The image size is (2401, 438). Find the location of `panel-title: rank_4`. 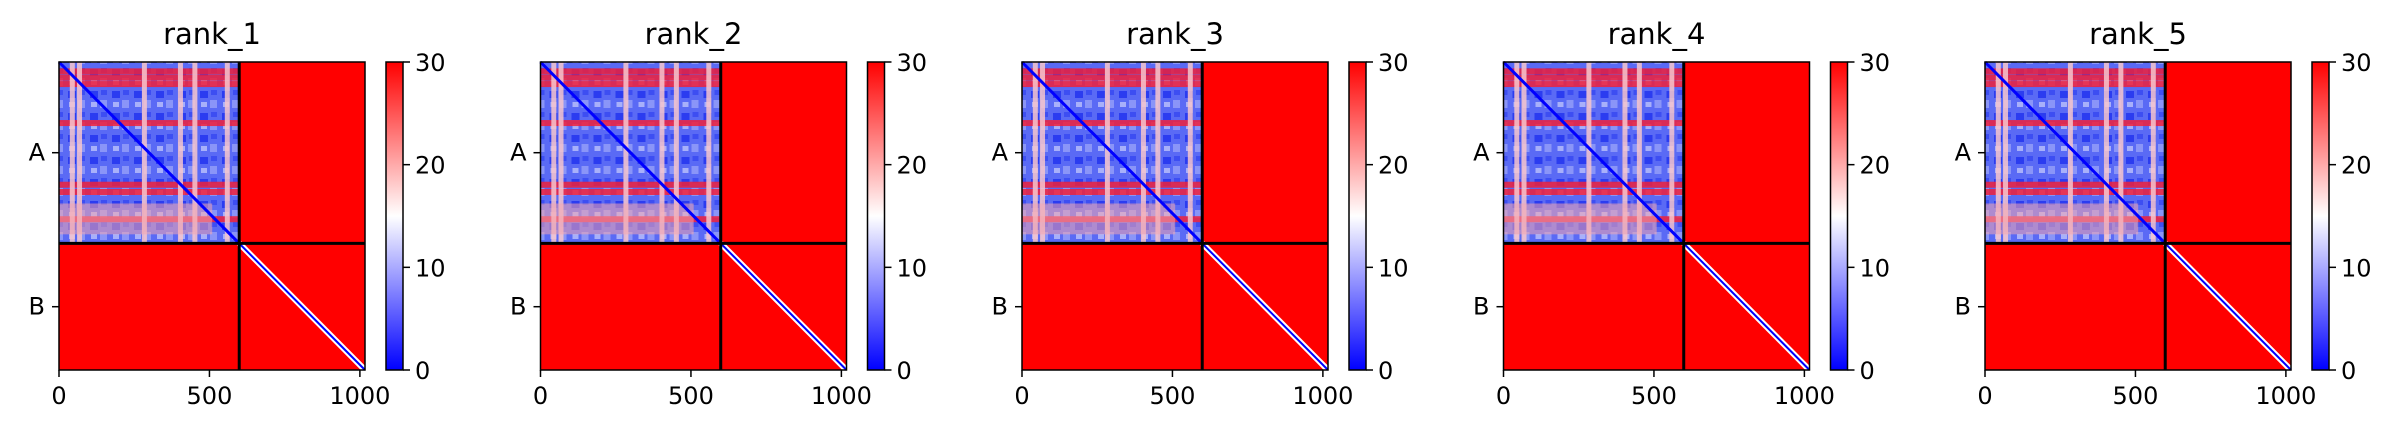

panel-title: rank_4 is located at coordinates (1657, 34).